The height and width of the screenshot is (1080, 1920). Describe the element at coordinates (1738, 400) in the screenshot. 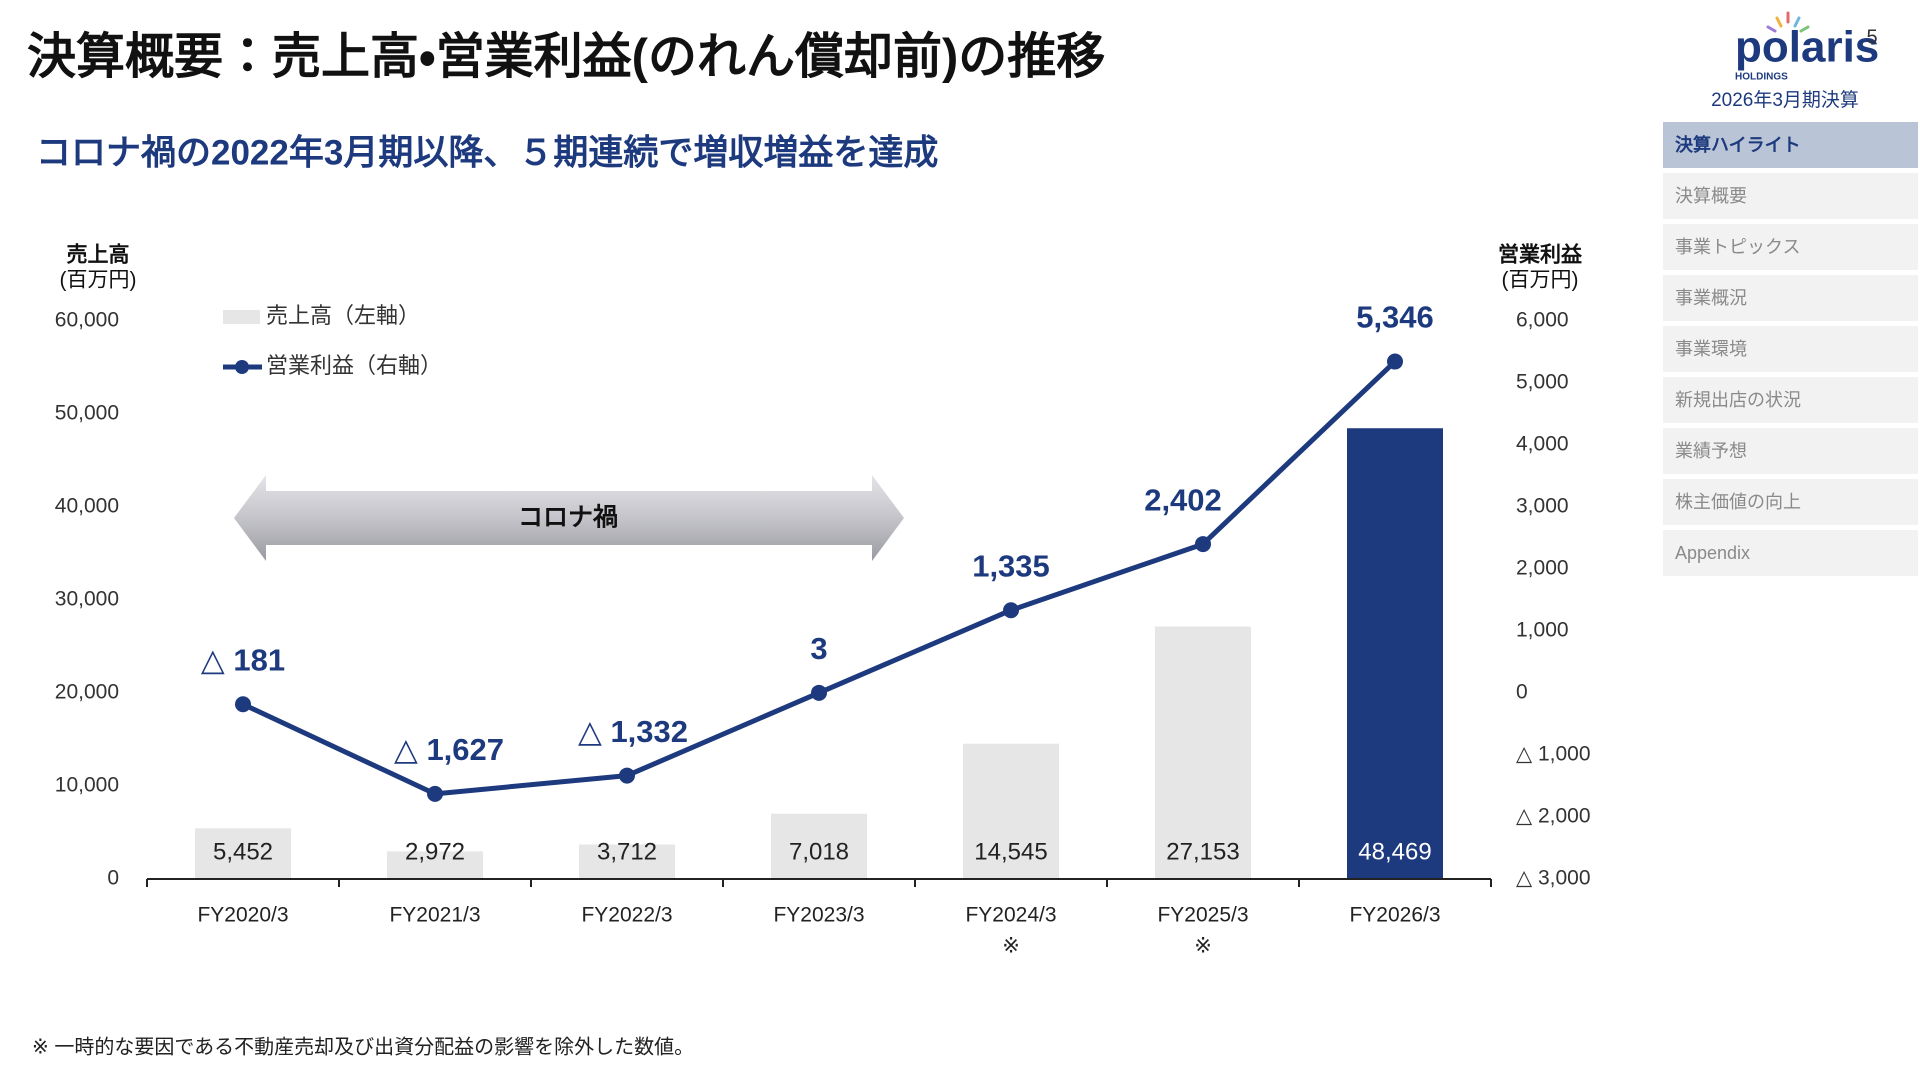

I see `nav-item-label: 新規出店の状況` at that location.